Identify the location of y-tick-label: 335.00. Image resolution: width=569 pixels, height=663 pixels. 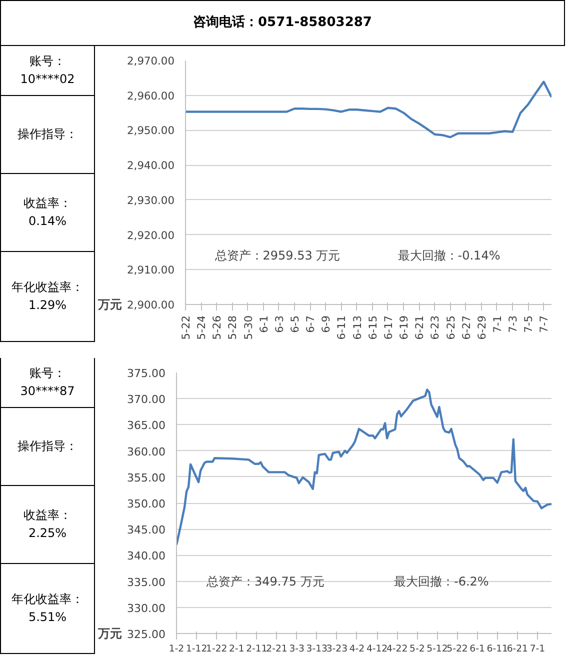
(146, 582).